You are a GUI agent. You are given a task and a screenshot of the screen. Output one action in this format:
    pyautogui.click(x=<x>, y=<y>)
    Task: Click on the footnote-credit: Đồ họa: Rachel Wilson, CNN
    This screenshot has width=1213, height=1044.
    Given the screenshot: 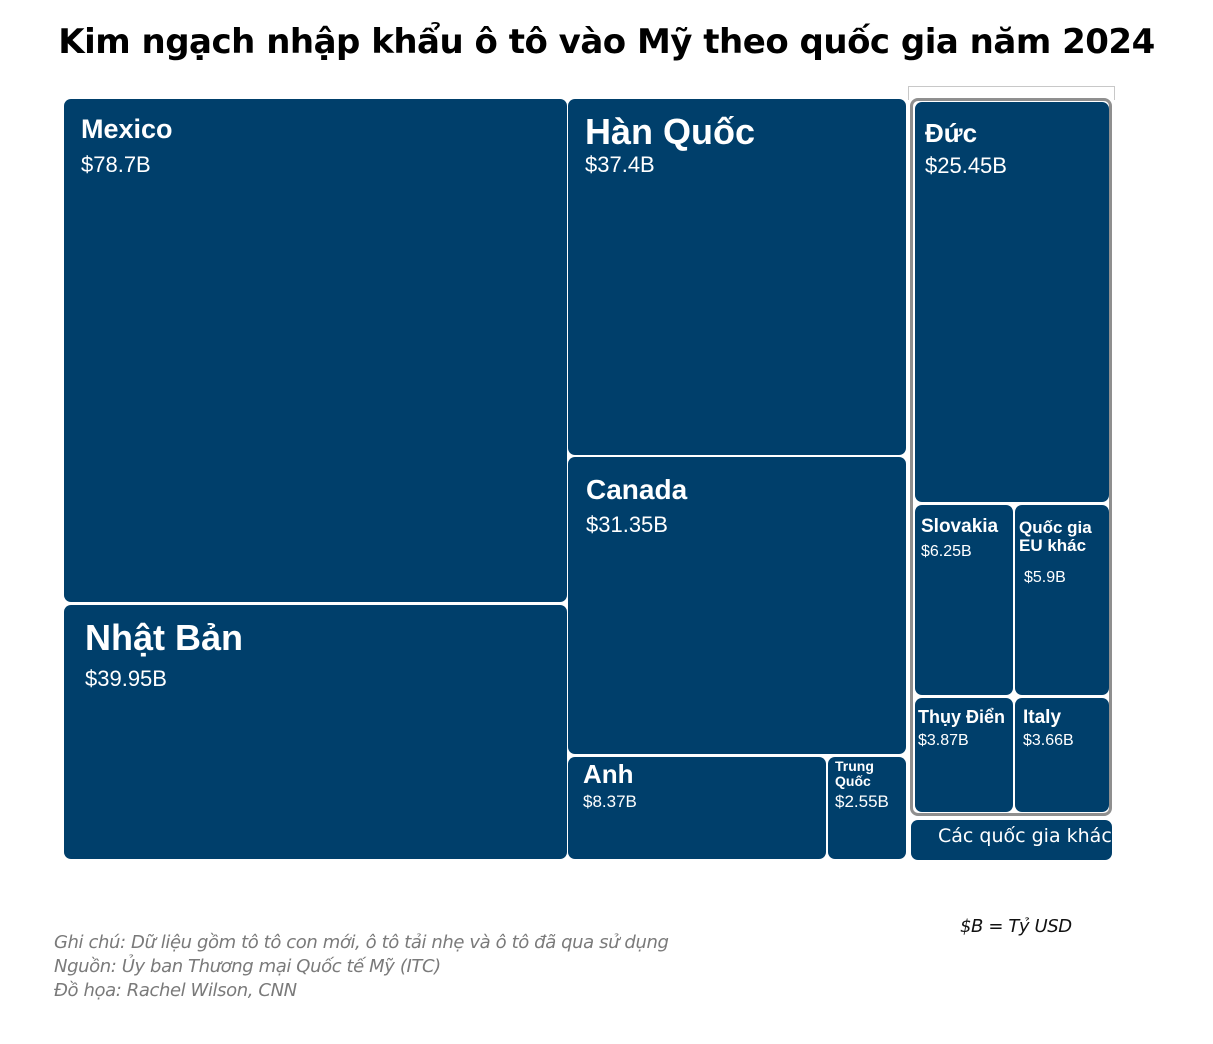 What is the action you would take?
    pyautogui.click(x=175, y=990)
    